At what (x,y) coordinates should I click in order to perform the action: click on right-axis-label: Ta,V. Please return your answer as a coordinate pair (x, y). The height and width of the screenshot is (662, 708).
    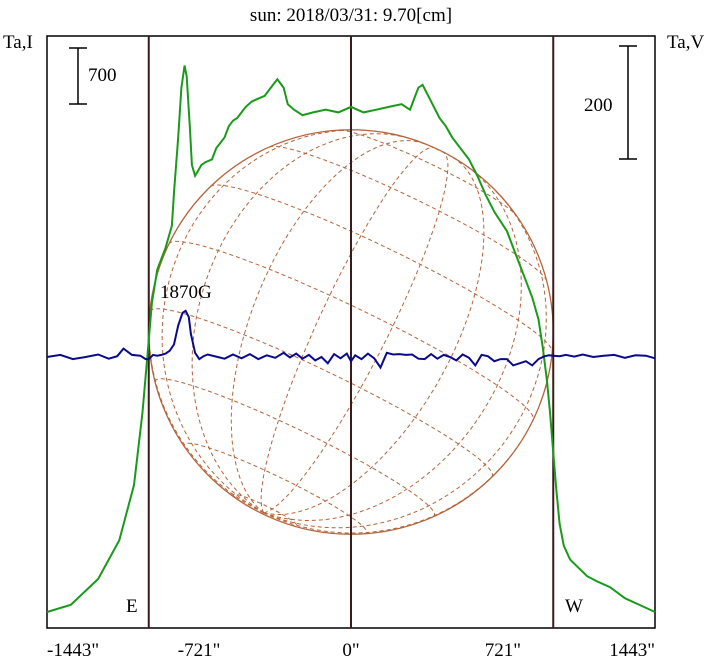
    Looking at the image, I should click on (685, 42).